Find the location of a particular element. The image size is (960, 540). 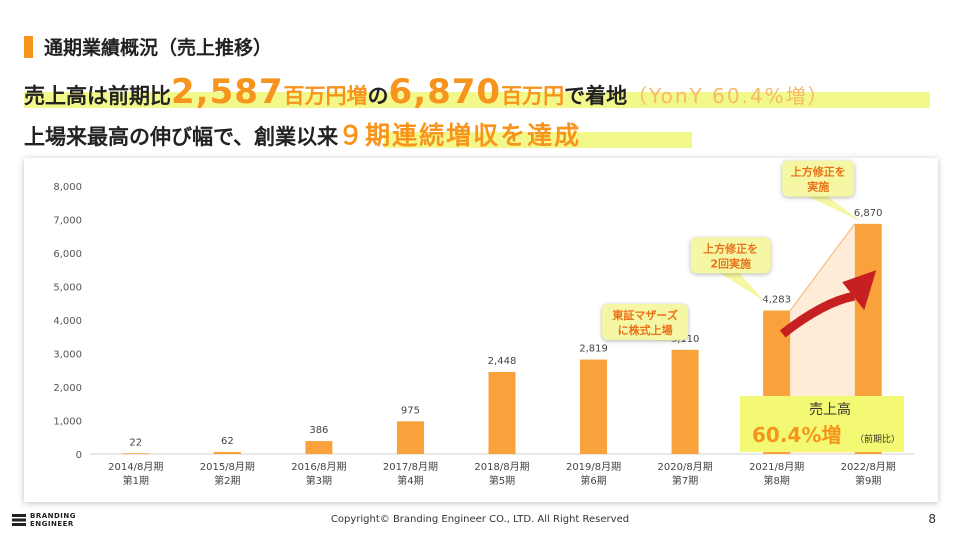

y-tick-label: 7,000 is located at coordinates (67, 221).